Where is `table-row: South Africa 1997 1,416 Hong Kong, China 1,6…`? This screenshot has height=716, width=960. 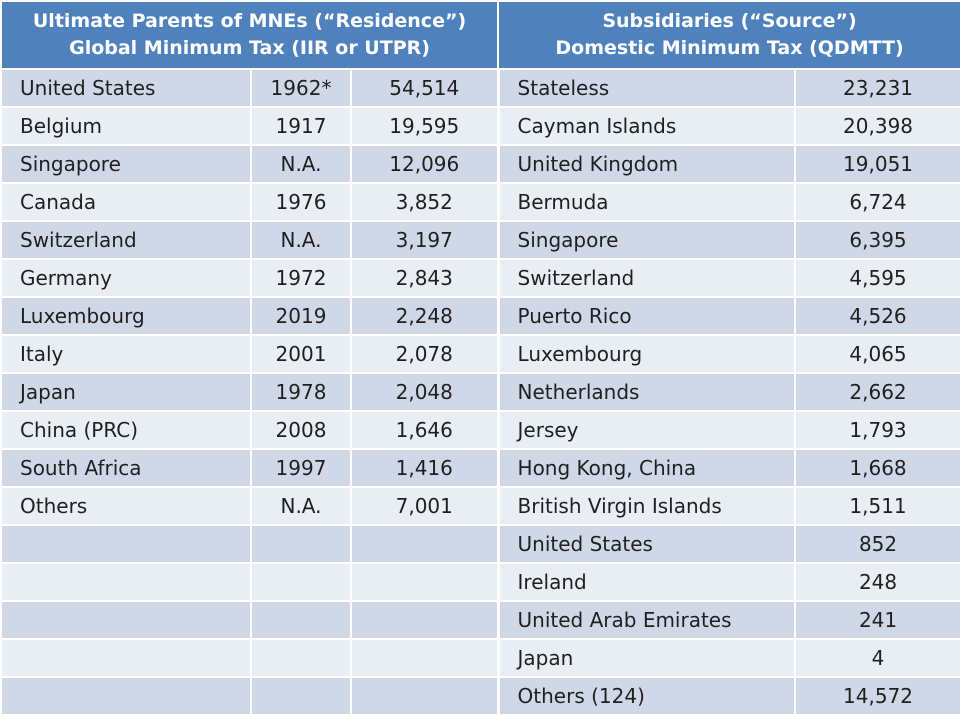
table-row: South Africa 1997 1,416 Hong Kong, China 1,6… is located at coordinates (480, 468).